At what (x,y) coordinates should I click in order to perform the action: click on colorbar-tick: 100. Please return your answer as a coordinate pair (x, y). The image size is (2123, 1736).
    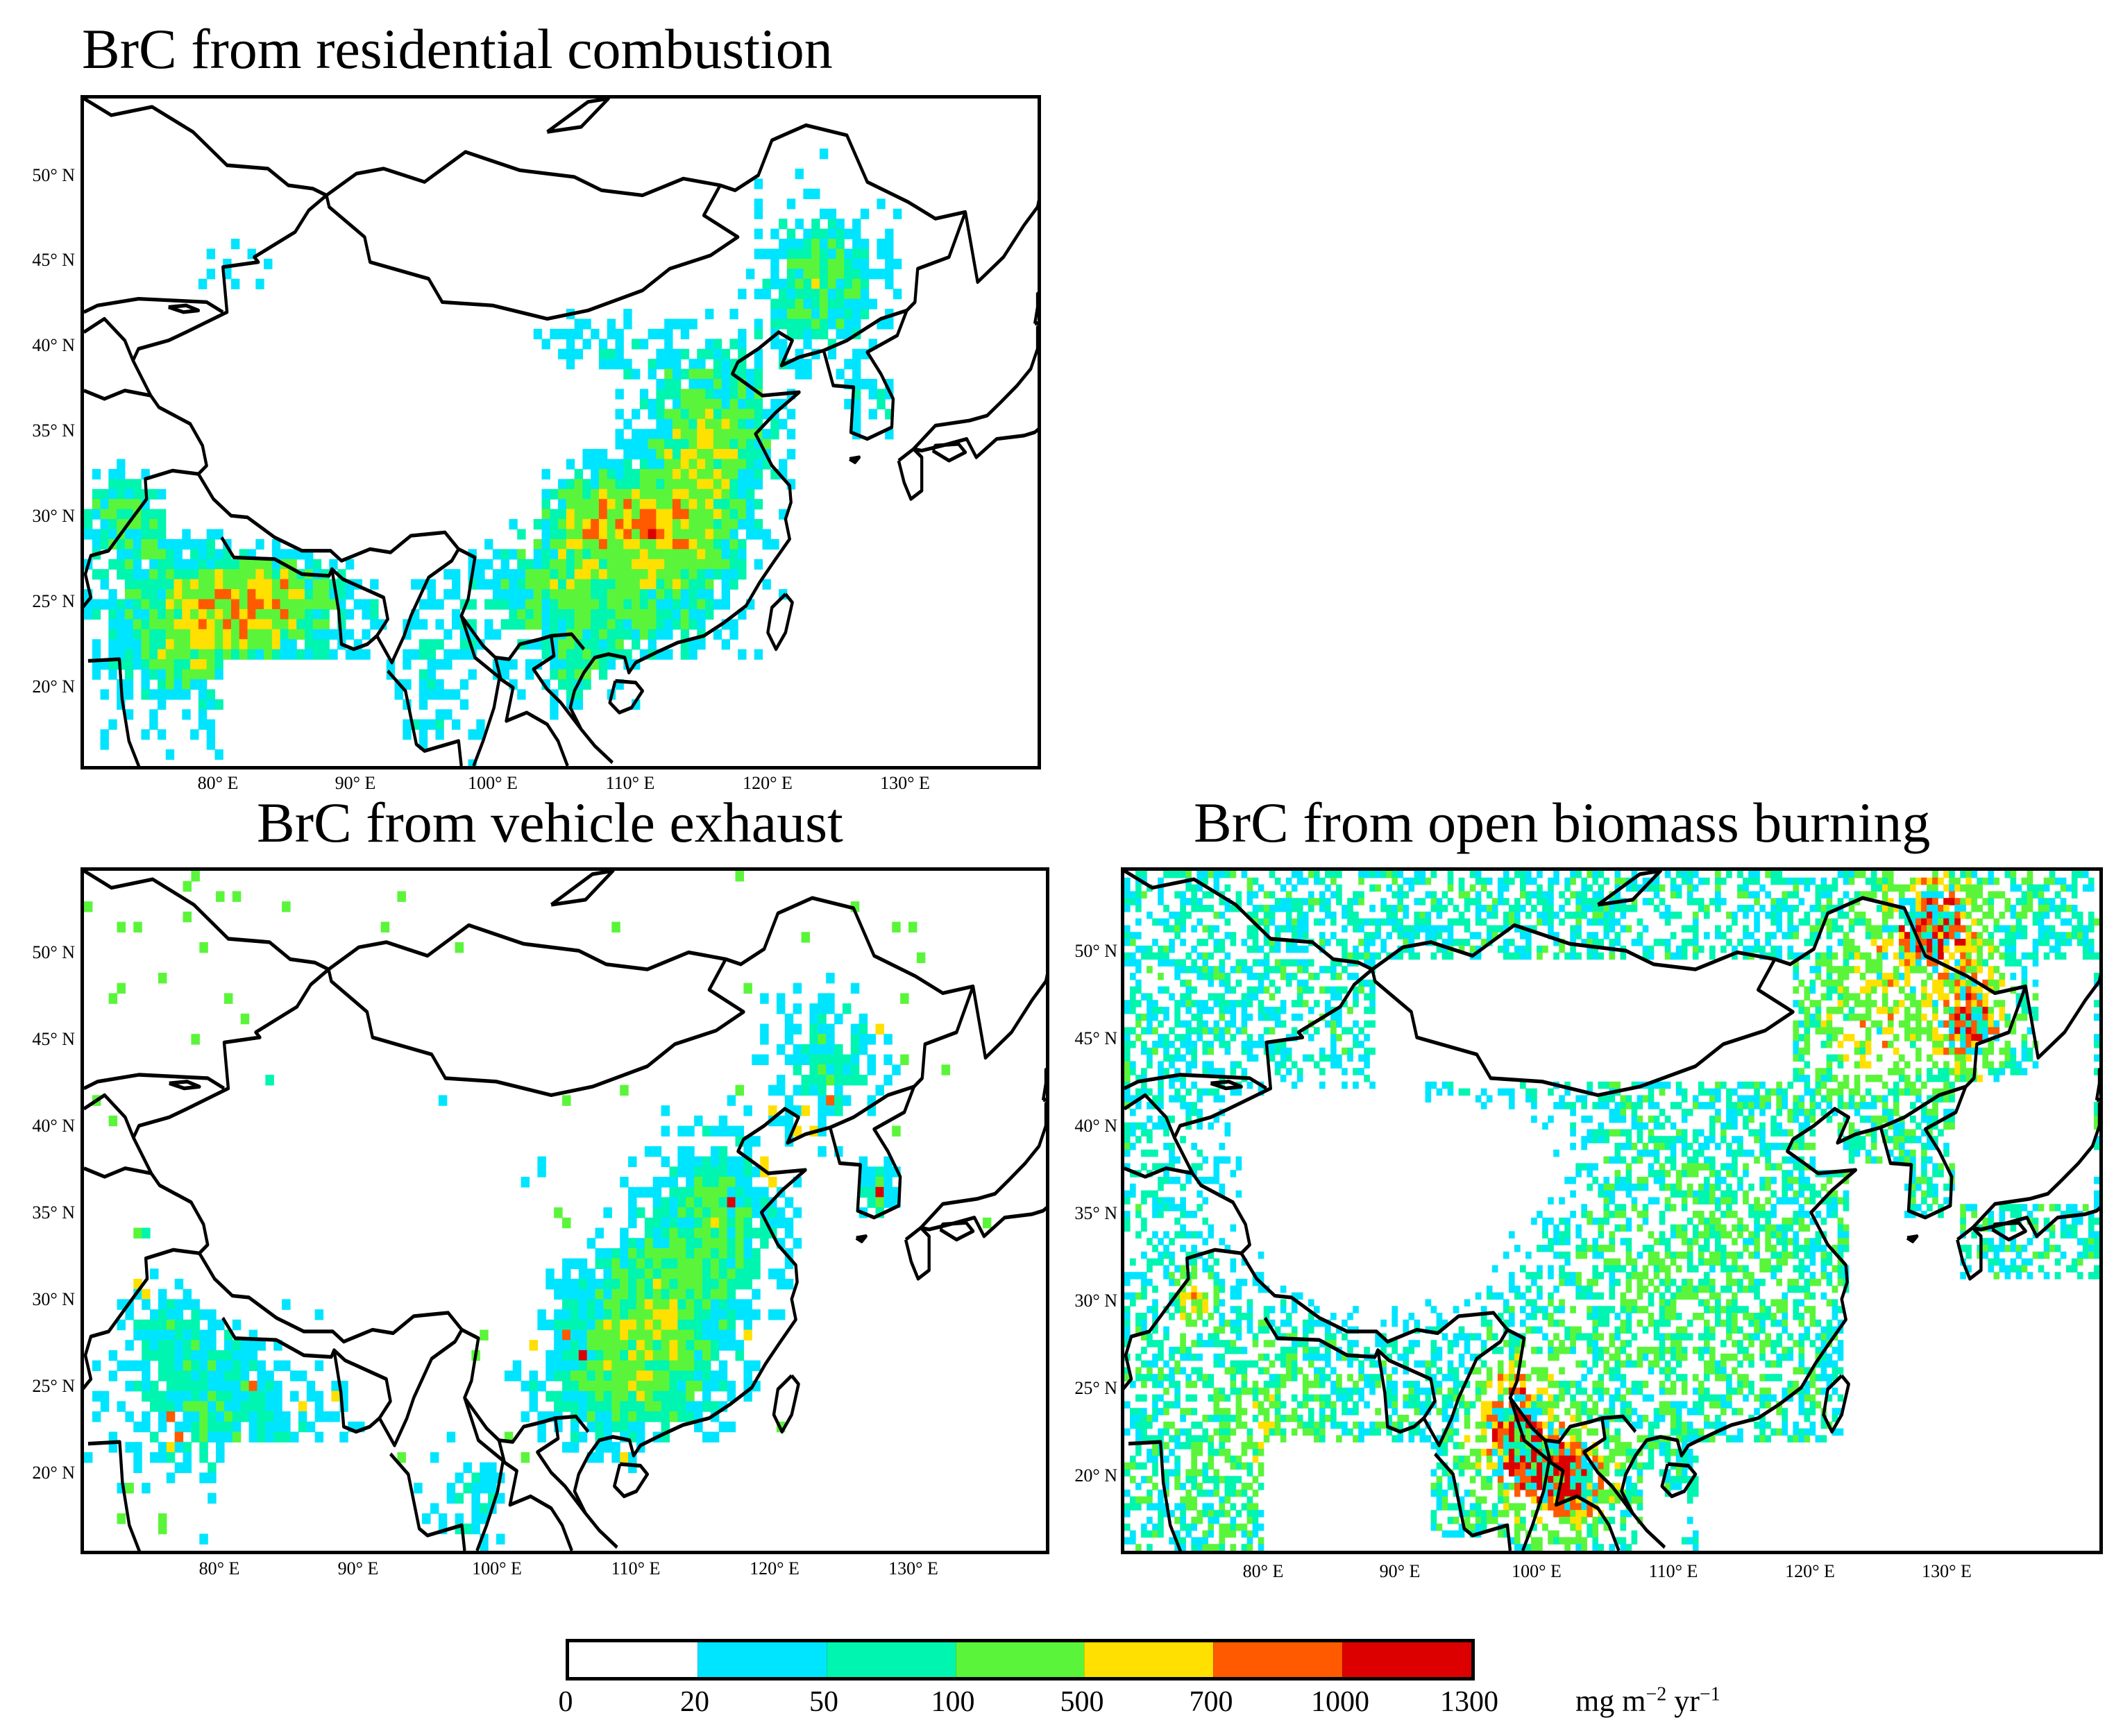
    Looking at the image, I should click on (953, 1702).